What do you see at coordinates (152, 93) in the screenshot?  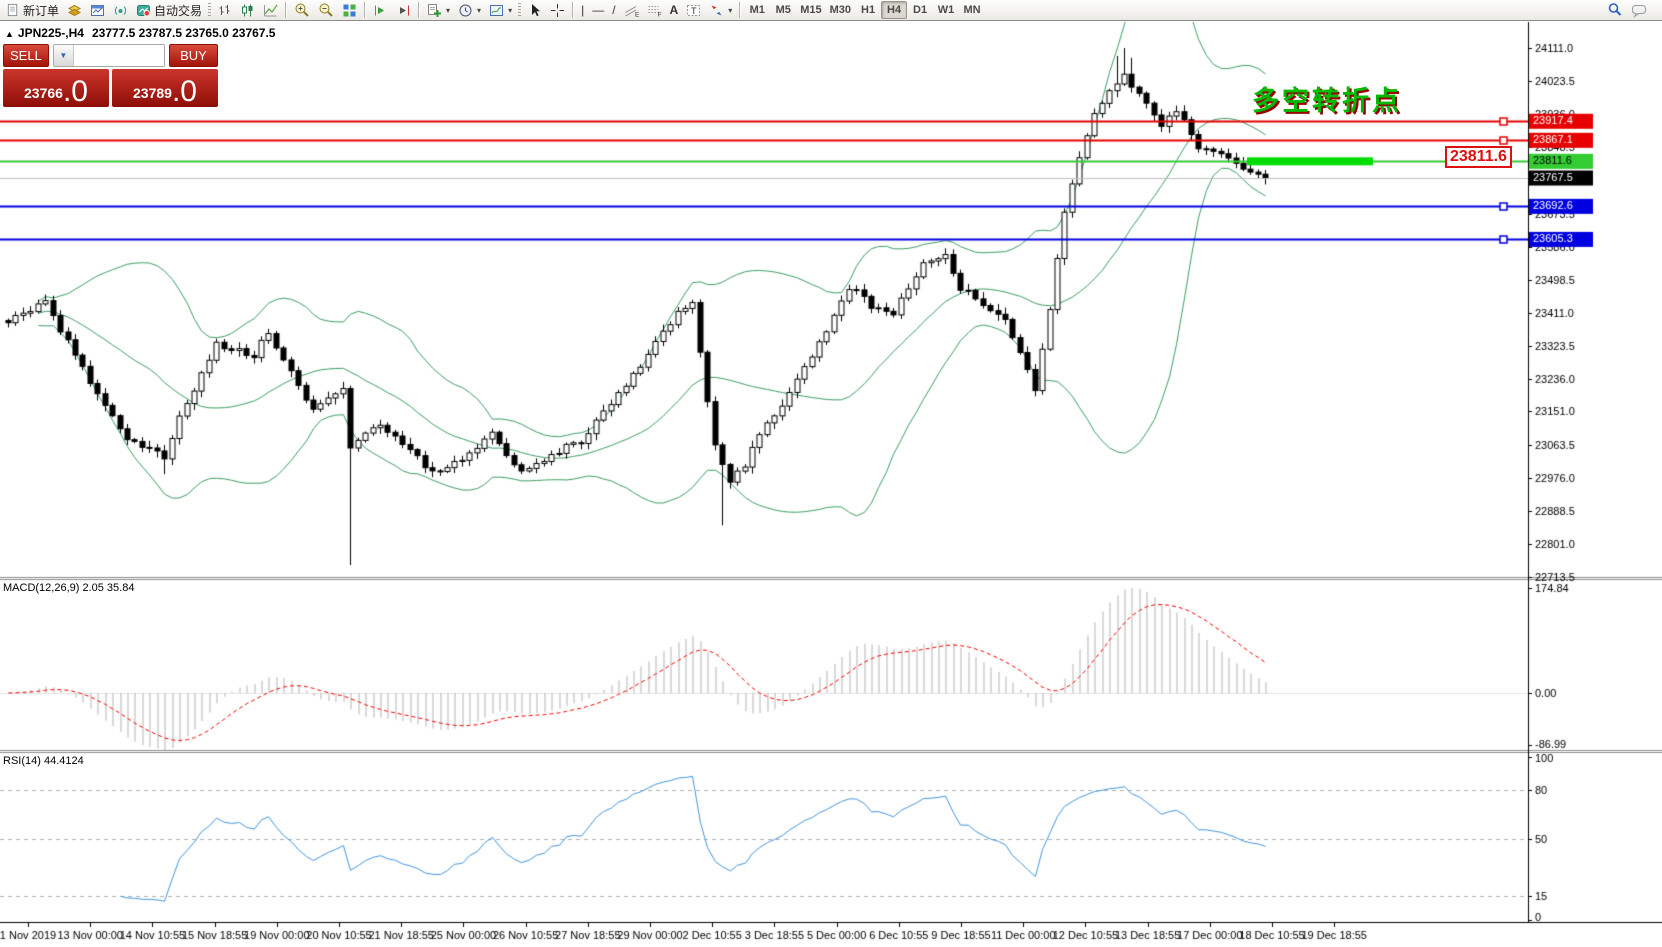 I see `buy-price-main: 23789` at bounding box center [152, 93].